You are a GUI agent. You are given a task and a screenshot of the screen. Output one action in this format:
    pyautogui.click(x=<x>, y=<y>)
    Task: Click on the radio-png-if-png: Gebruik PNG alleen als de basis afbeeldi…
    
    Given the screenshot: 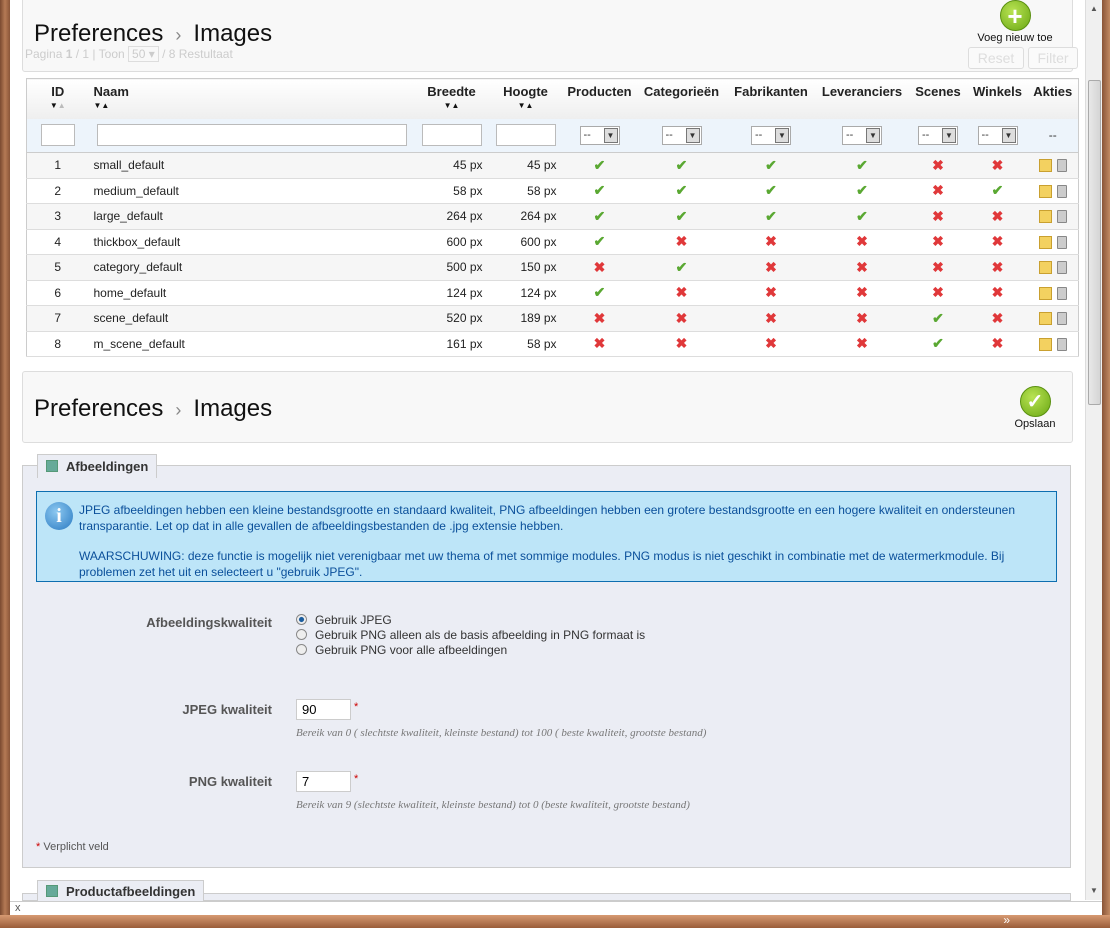 What is the action you would take?
    pyautogui.click(x=470, y=635)
    